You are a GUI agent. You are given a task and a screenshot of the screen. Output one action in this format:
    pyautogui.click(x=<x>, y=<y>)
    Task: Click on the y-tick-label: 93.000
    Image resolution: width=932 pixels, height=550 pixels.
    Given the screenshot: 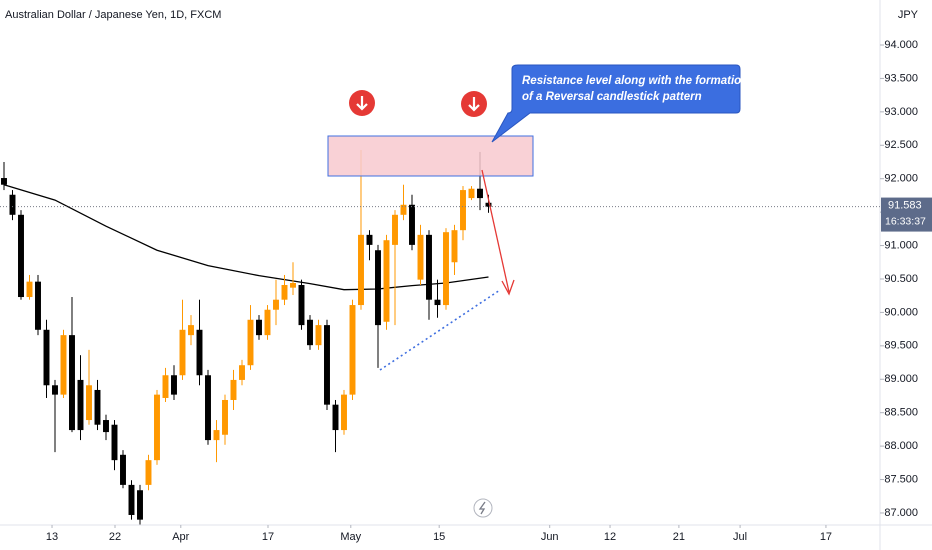 What is the action you would take?
    pyautogui.click(x=901, y=112)
    